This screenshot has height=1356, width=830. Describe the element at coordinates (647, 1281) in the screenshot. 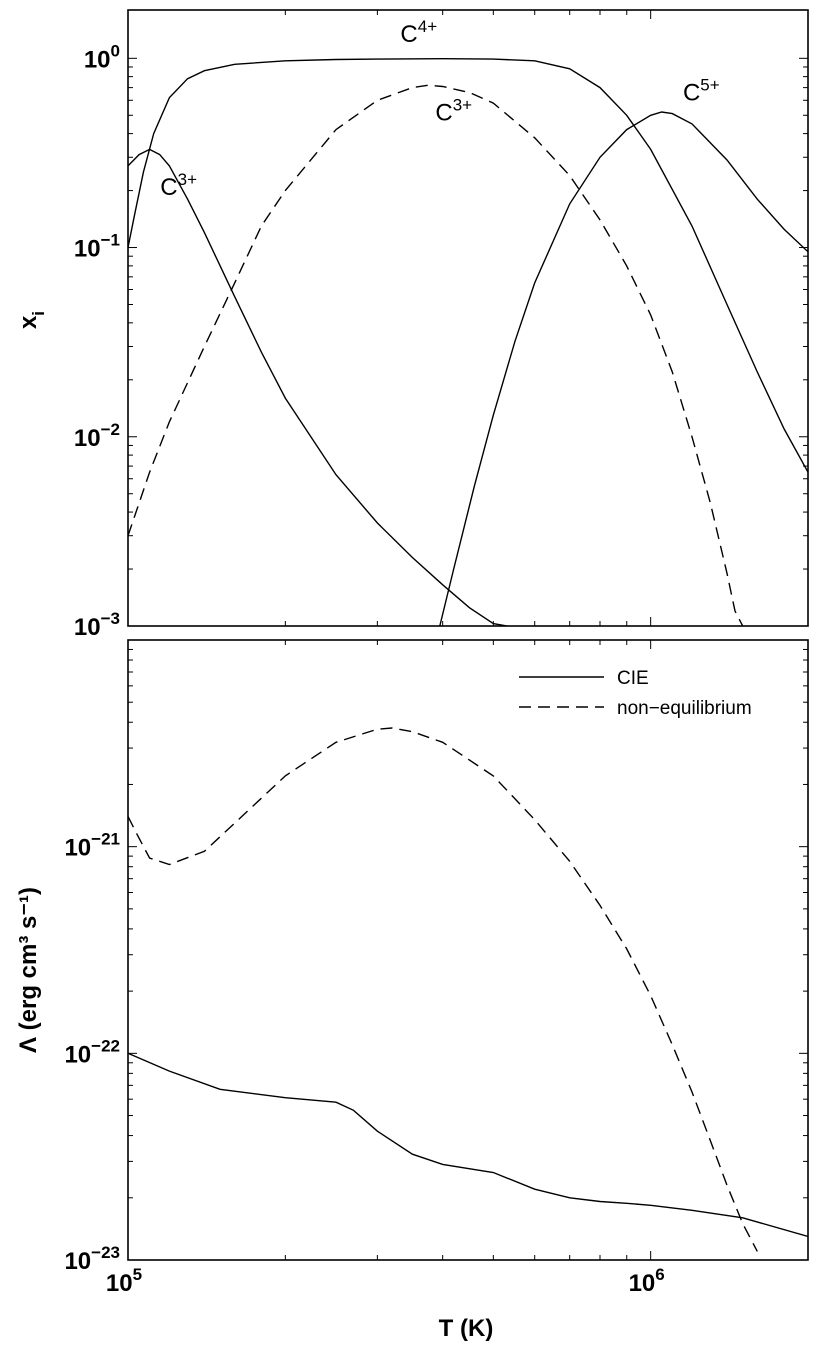

I see `bottom-x-tick-label: 10⁶` at that location.